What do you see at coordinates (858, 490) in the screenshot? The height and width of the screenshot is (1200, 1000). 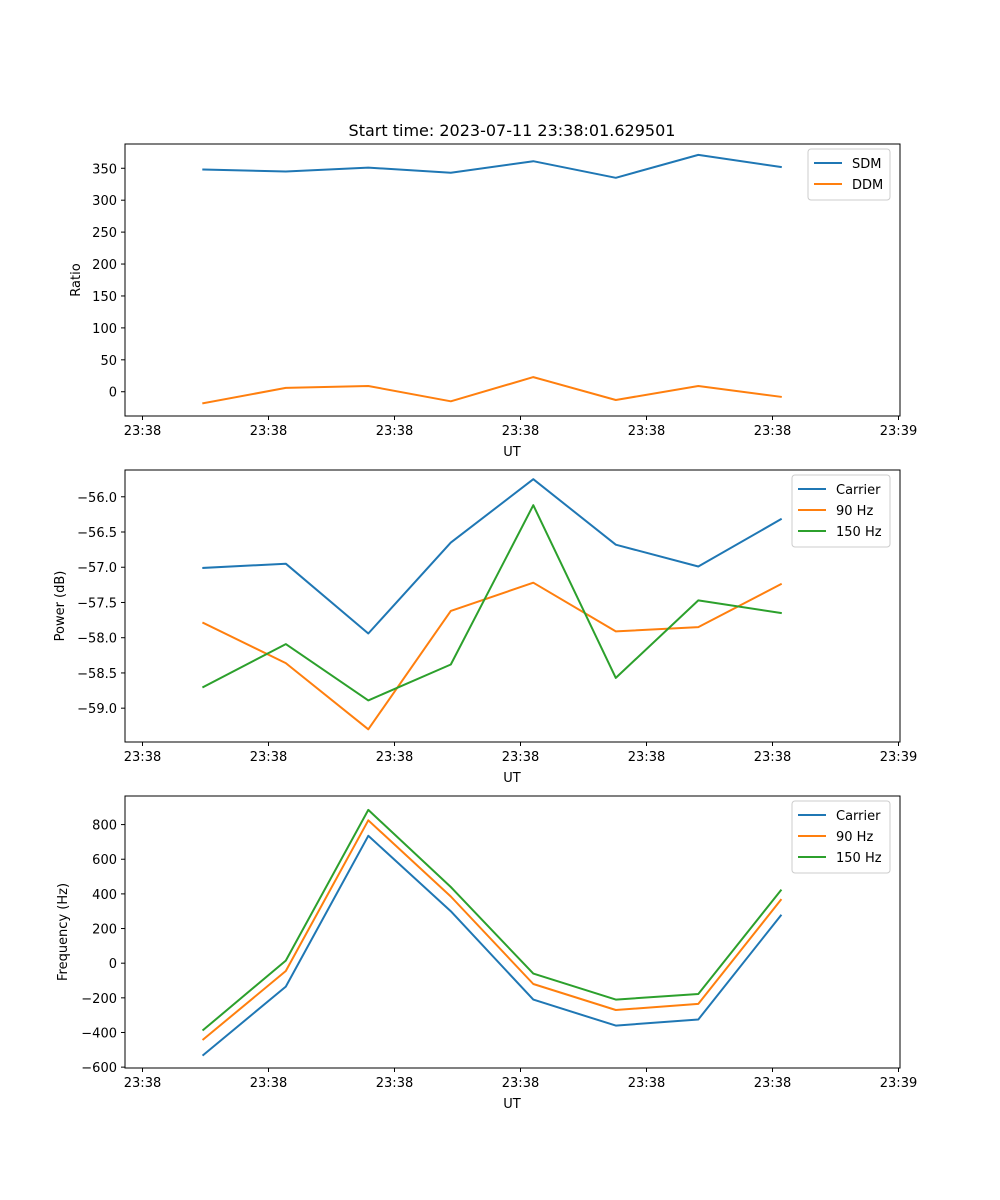 I see `power-legend-label-carrier: Carrier` at bounding box center [858, 490].